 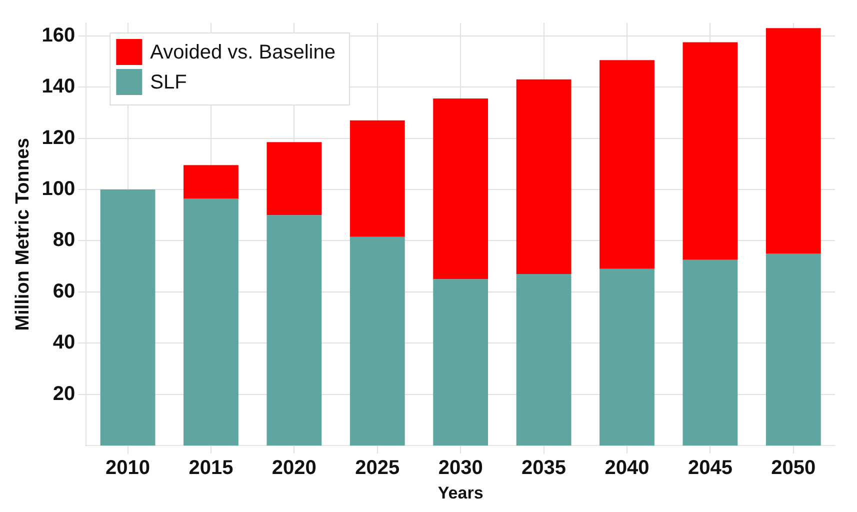 I want to click on y-axis-title: Million Metric Tonnes, so click(x=23, y=234).